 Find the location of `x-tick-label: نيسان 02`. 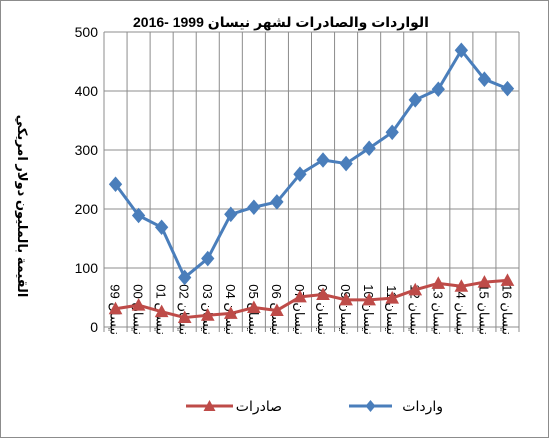

x-tick-label: نيسان 02 is located at coordinates (184, 309).